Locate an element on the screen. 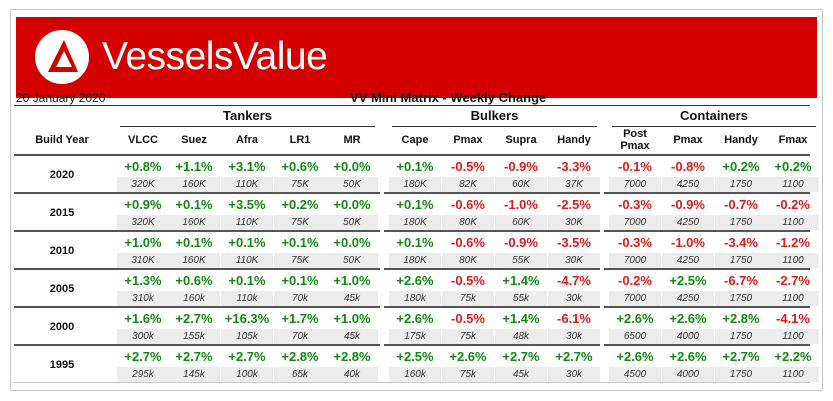 Image resolution: width=833 pixels, height=401 pixels. group-separator is located at coordinates (382, 269).